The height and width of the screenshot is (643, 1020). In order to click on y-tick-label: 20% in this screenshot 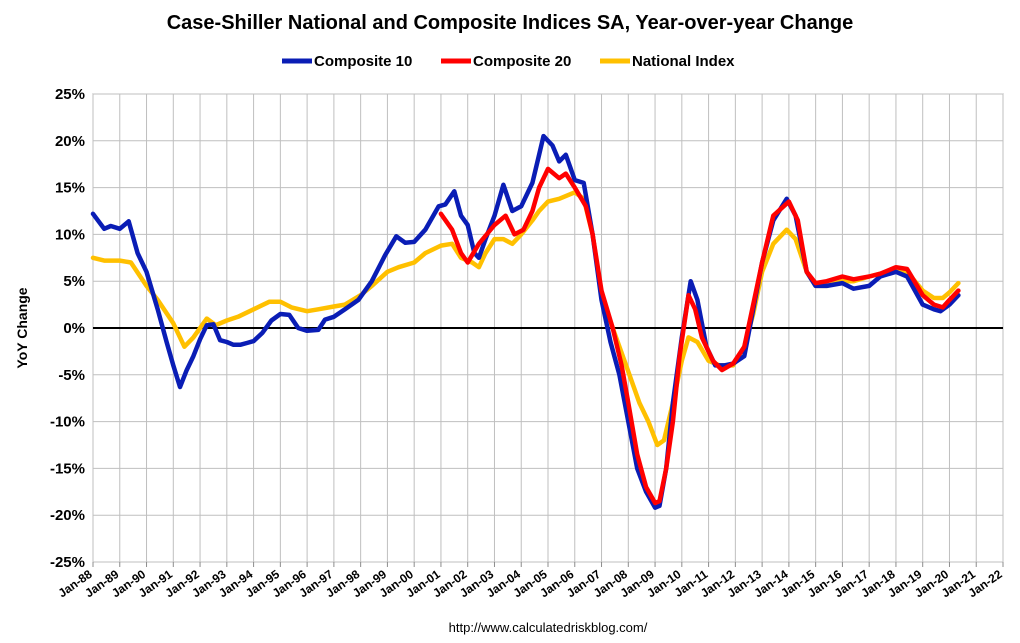, I will do `click(70, 141)`.